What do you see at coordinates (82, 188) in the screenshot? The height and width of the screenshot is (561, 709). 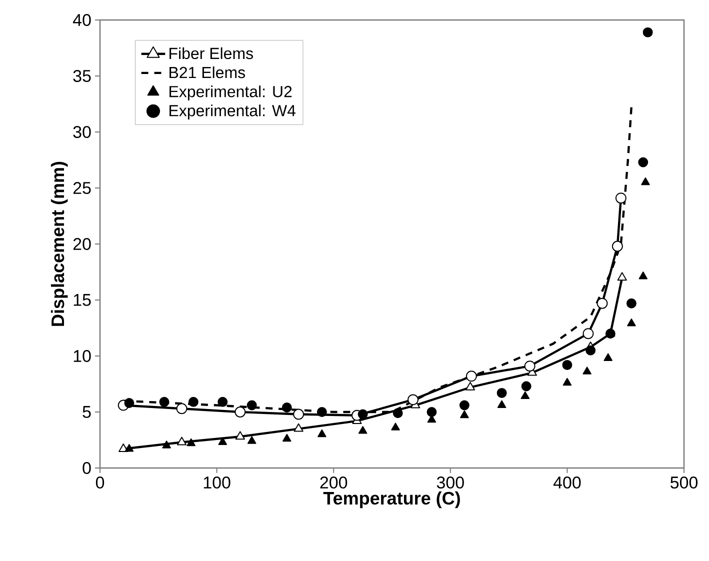 I see `y-tick-label: 25` at bounding box center [82, 188].